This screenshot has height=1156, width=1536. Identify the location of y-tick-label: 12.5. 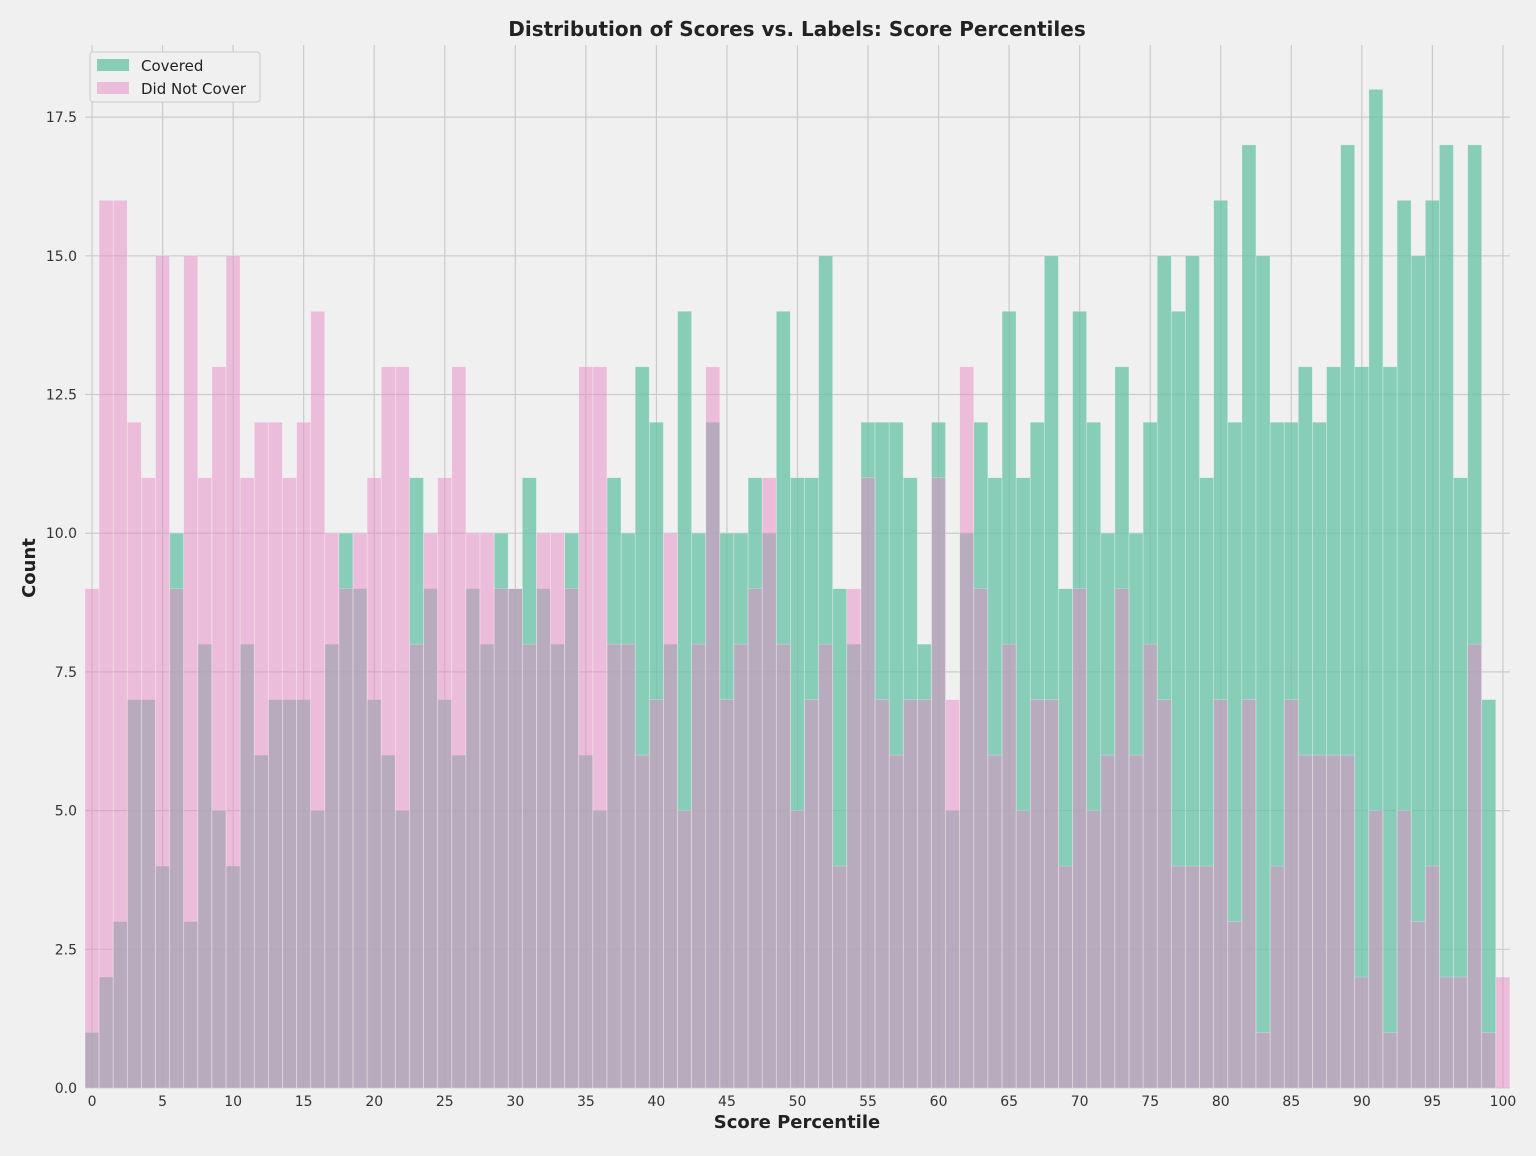
(61, 396).